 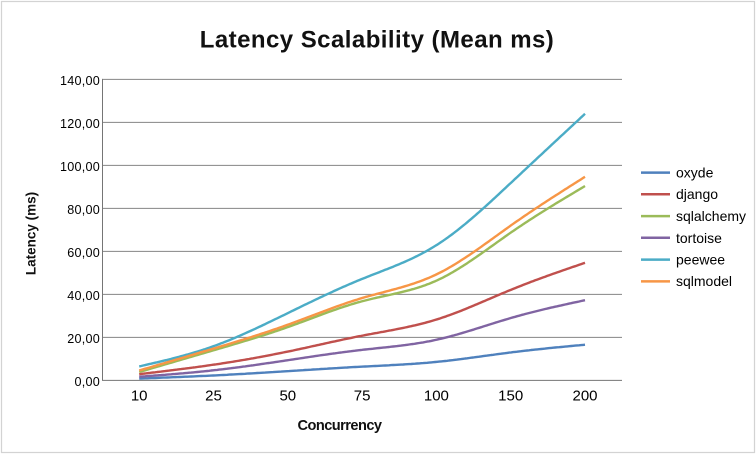 What do you see at coordinates (699, 238) in the screenshot?
I see `svg-text: tortoise` at bounding box center [699, 238].